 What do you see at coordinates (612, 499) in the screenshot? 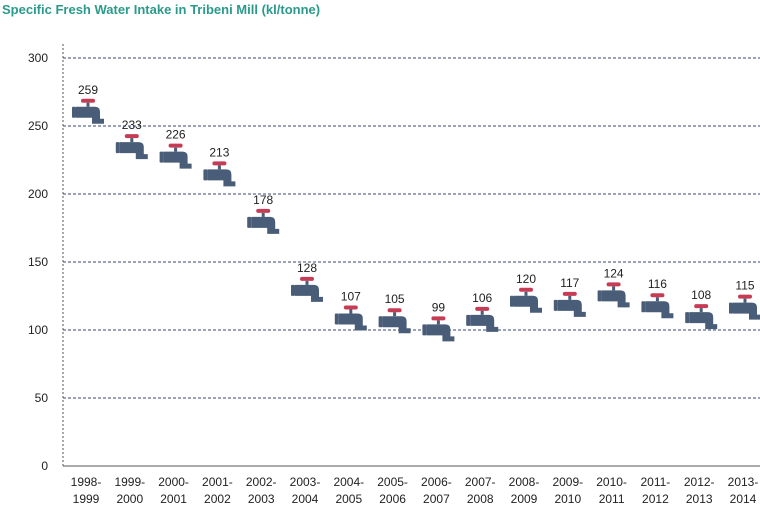
I see `x-tick-label: 2011` at bounding box center [612, 499].